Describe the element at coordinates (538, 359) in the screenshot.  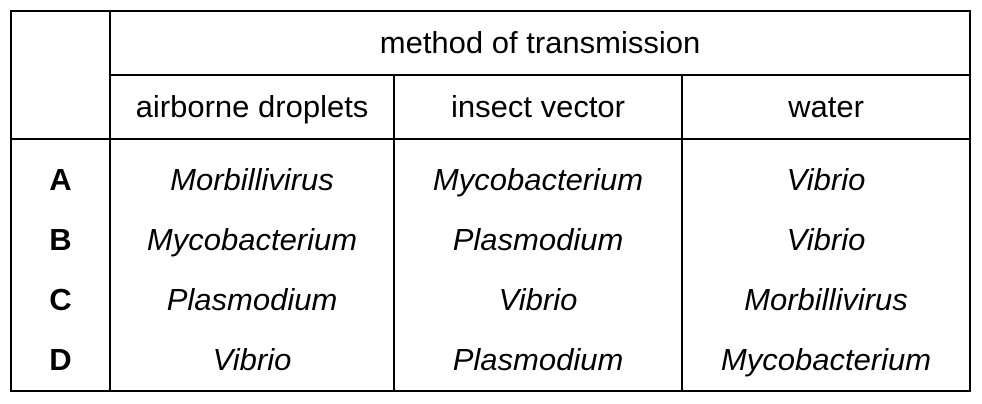
I see `cell-d-insect: Plasmodium` at that location.